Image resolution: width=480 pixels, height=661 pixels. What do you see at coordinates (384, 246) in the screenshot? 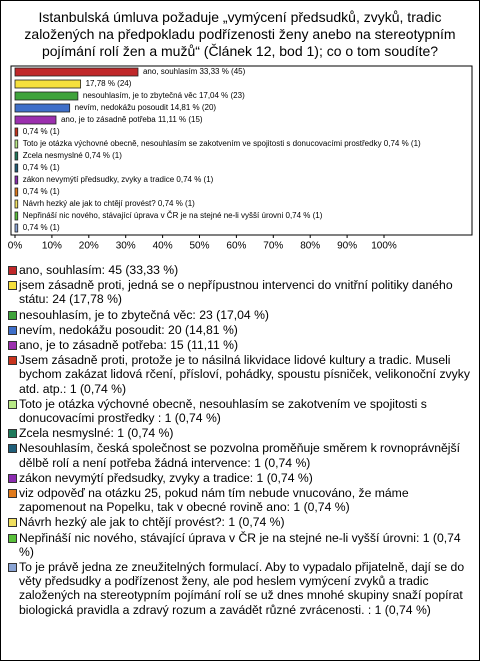
I see `x-tick-label: 100%` at bounding box center [384, 246].